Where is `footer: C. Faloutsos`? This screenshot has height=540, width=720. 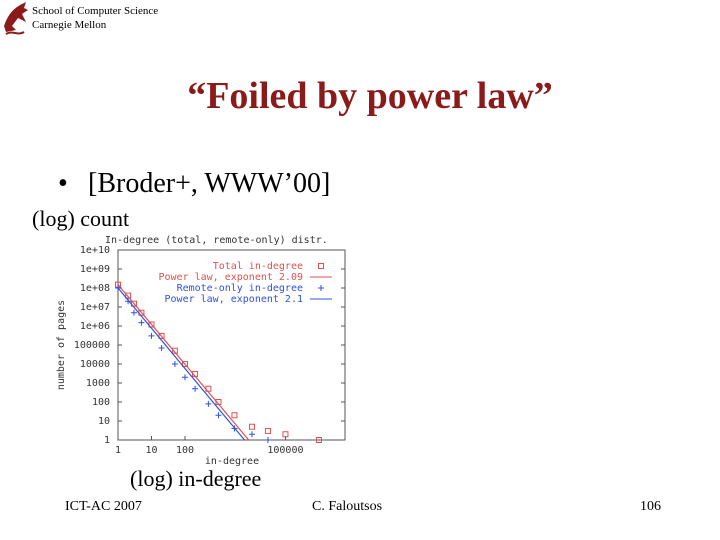 footer: C. Faloutsos is located at coordinates (347, 506).